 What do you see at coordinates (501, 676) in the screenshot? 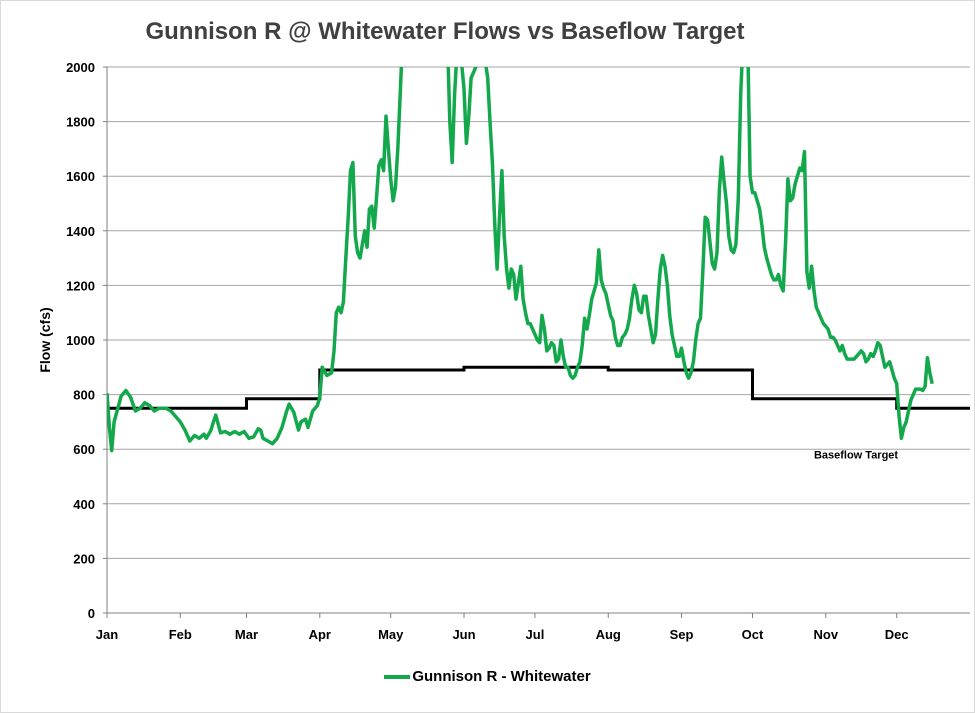
I see `legend-label-gunnison: Gunnison R - Whitewater` at bounding box center [501, 676].